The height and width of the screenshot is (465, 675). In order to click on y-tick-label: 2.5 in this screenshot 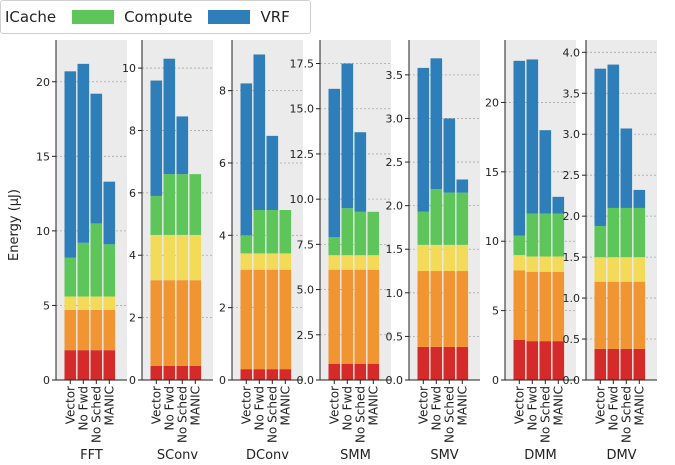, I will do `click(395, 162)`.